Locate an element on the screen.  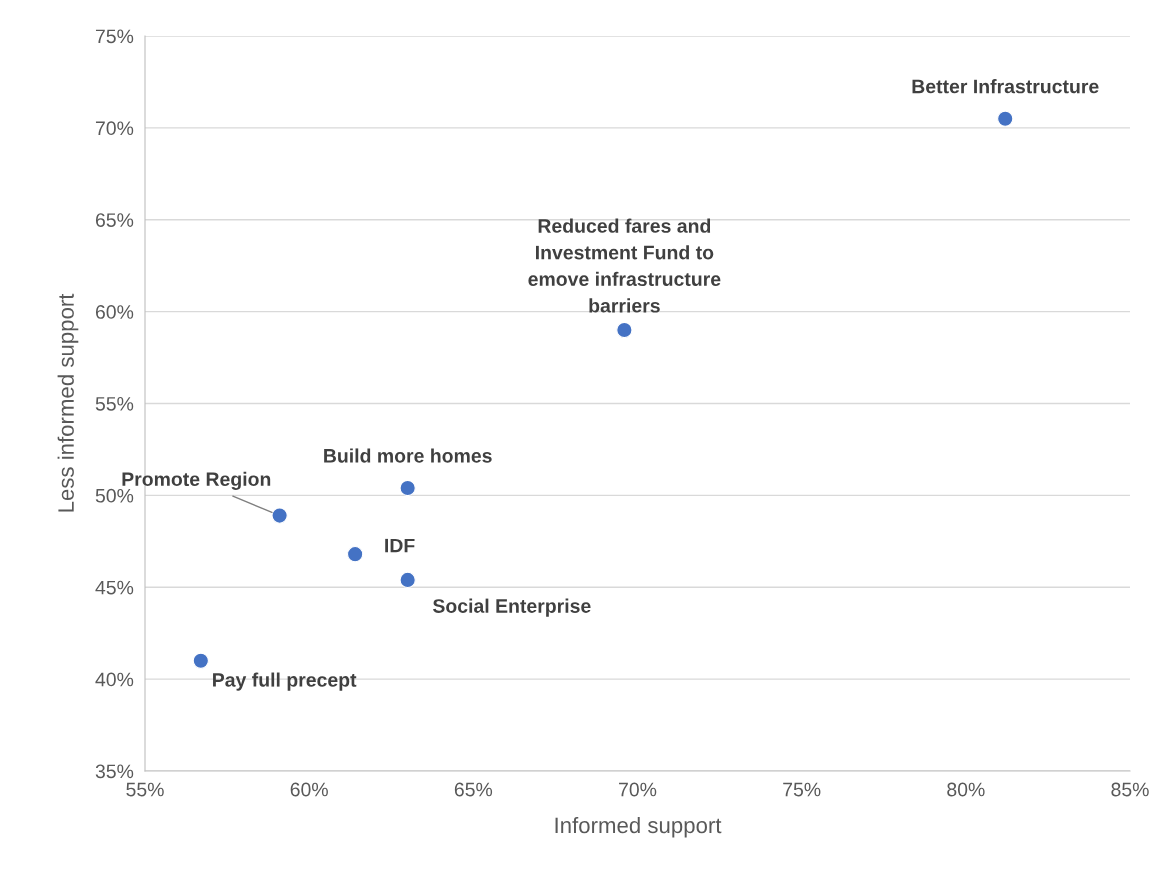
y-tick-label: 65% is located at coordinates (114, 220).